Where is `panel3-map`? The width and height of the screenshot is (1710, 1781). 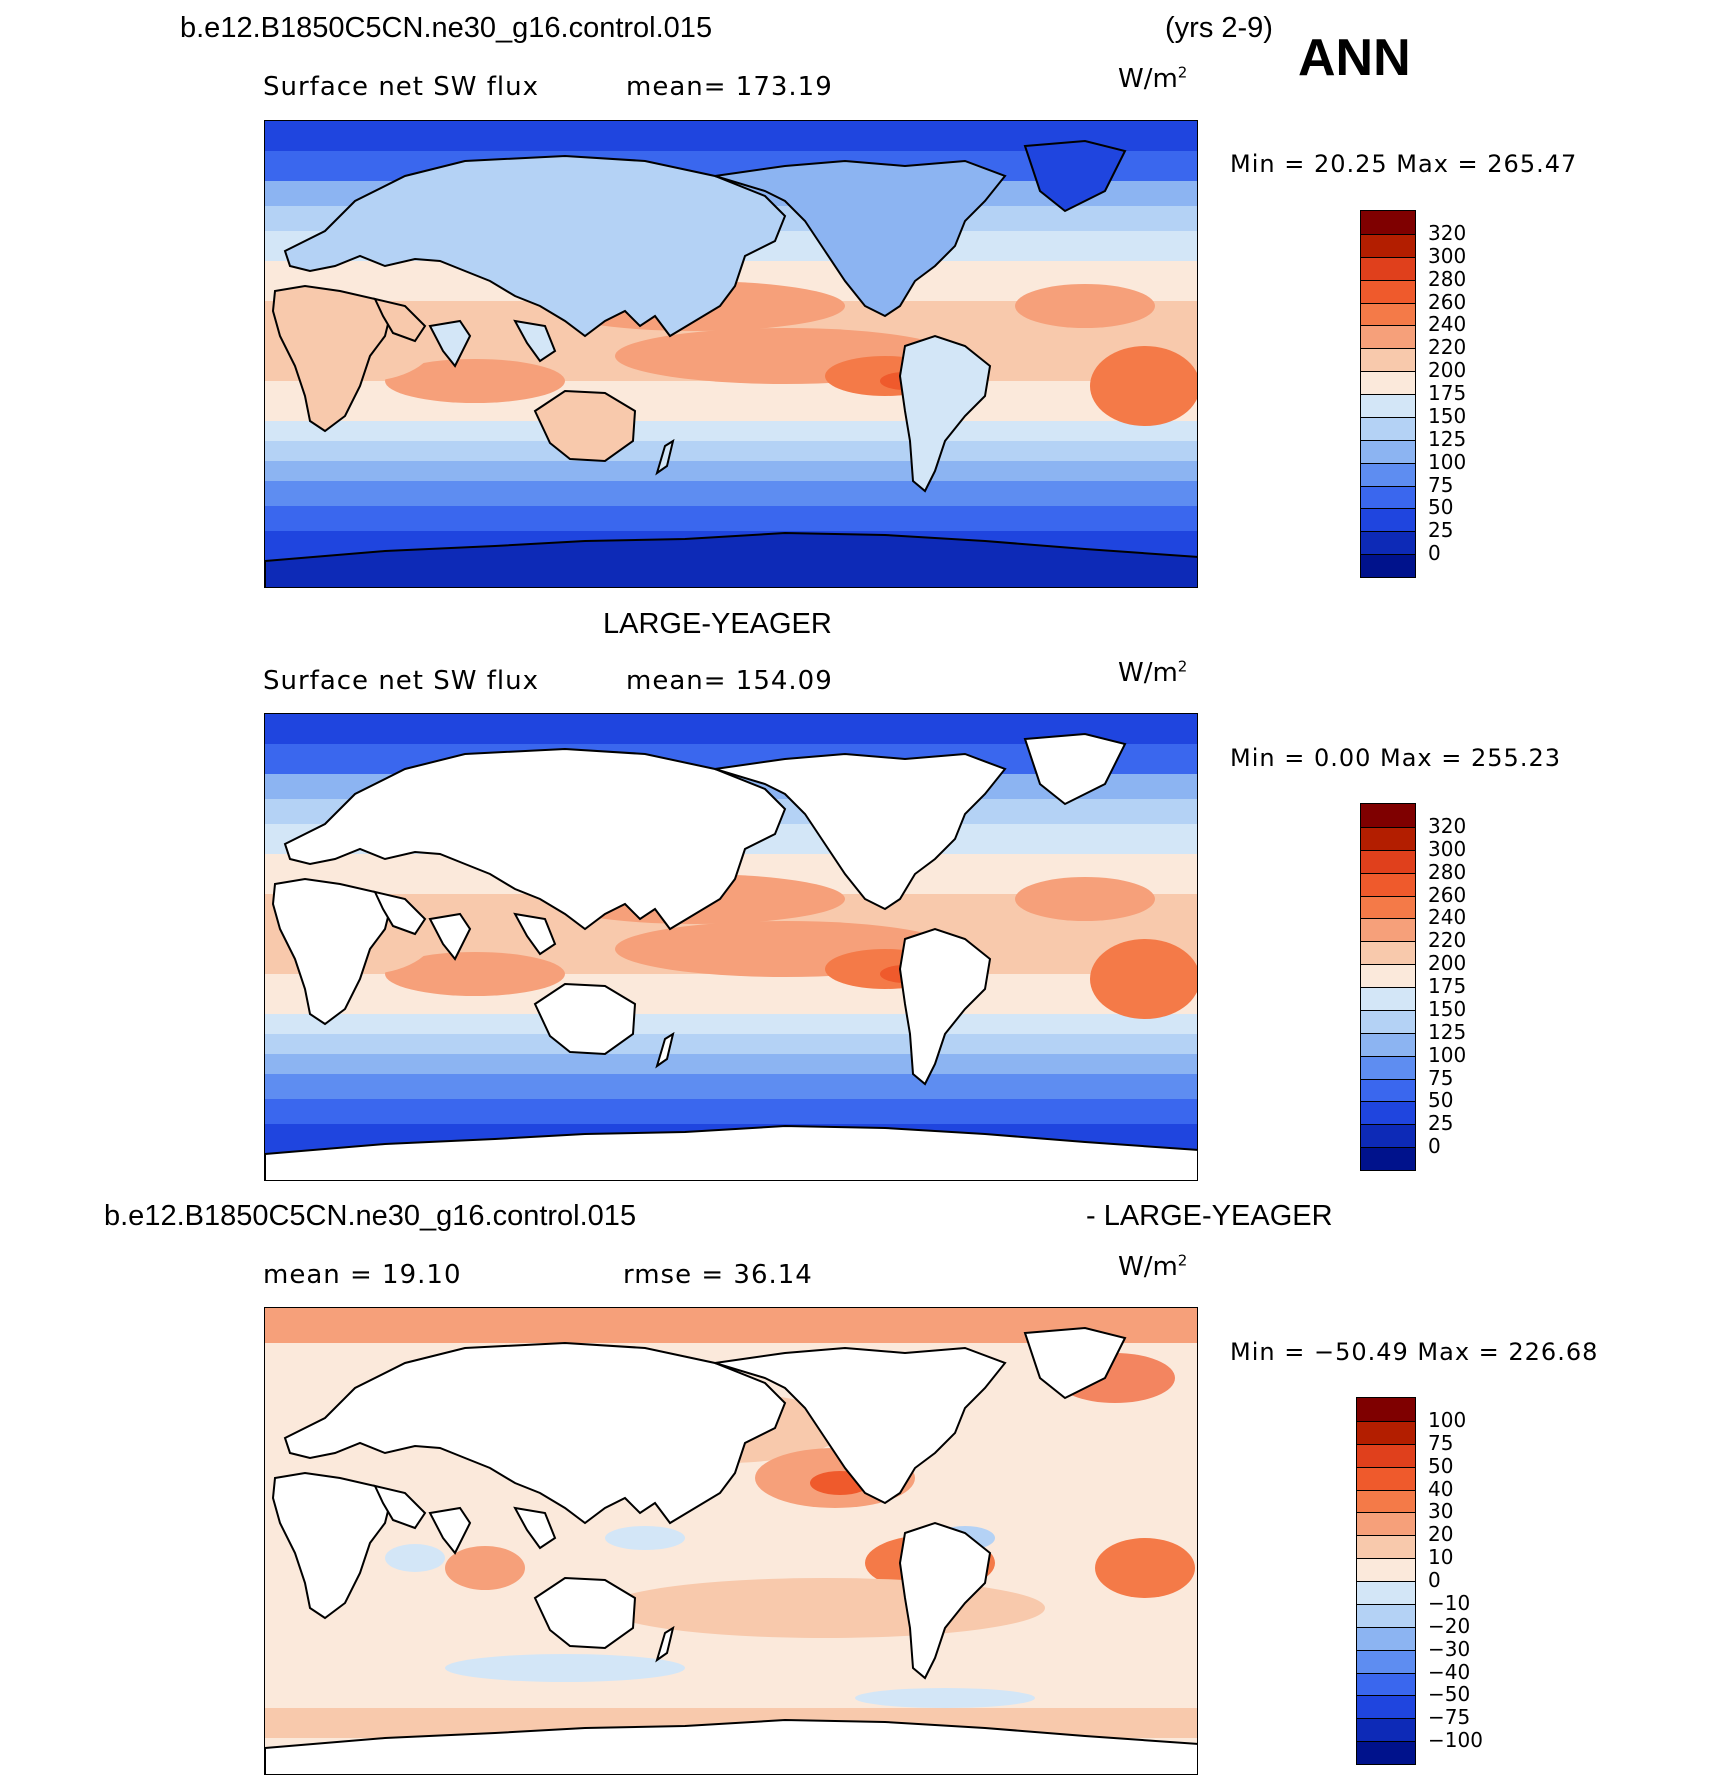
panel3-map is located at coordinates (731, 1541).